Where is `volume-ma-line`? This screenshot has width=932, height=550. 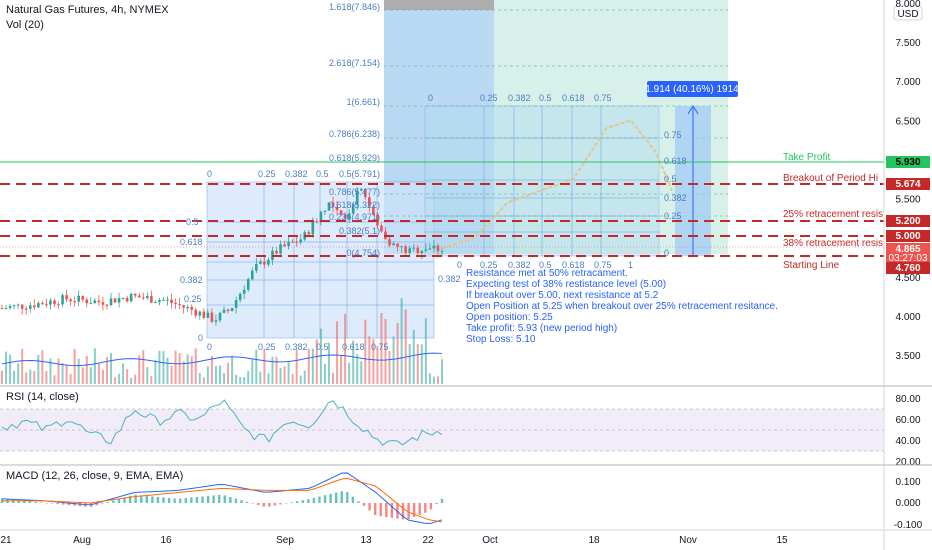
volume-ma-line is located at coordinates (222, 359).